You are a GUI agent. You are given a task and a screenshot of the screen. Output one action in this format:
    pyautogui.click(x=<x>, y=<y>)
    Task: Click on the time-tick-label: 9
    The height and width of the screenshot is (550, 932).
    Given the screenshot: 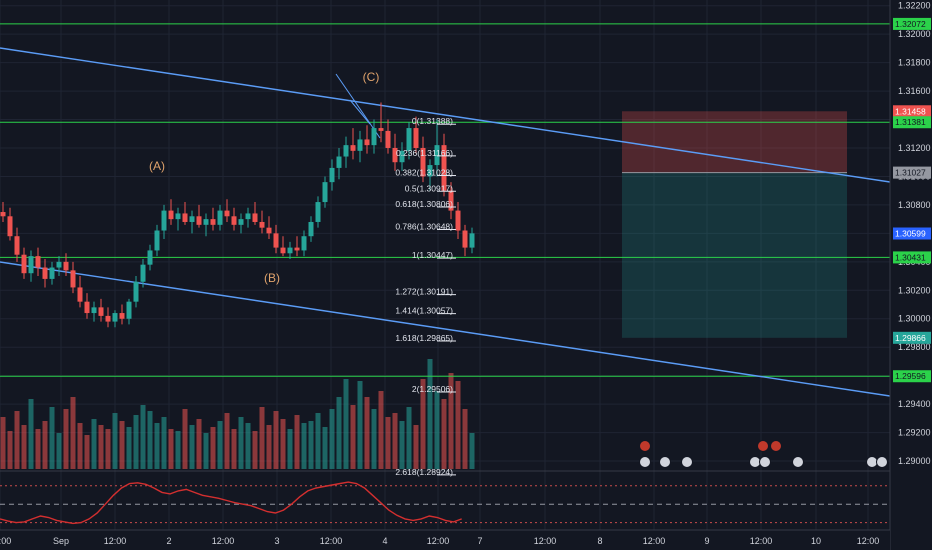 What is the action you would take?
    pyautogui.click(x=706, y=541)
    